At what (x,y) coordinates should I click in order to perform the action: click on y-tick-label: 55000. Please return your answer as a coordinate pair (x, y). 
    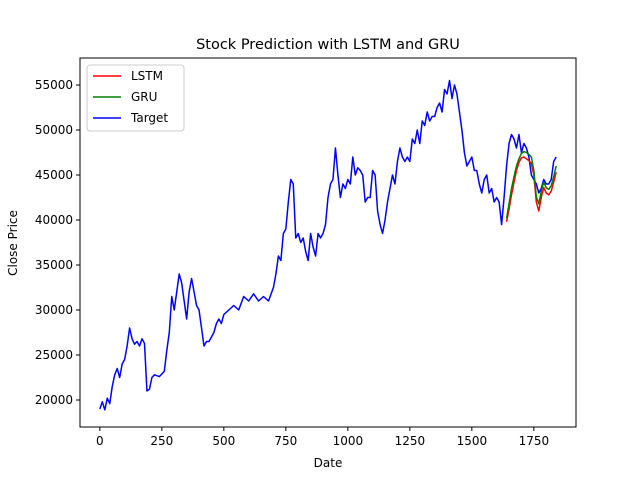
    Looking at the image, I should click on (54, 85).